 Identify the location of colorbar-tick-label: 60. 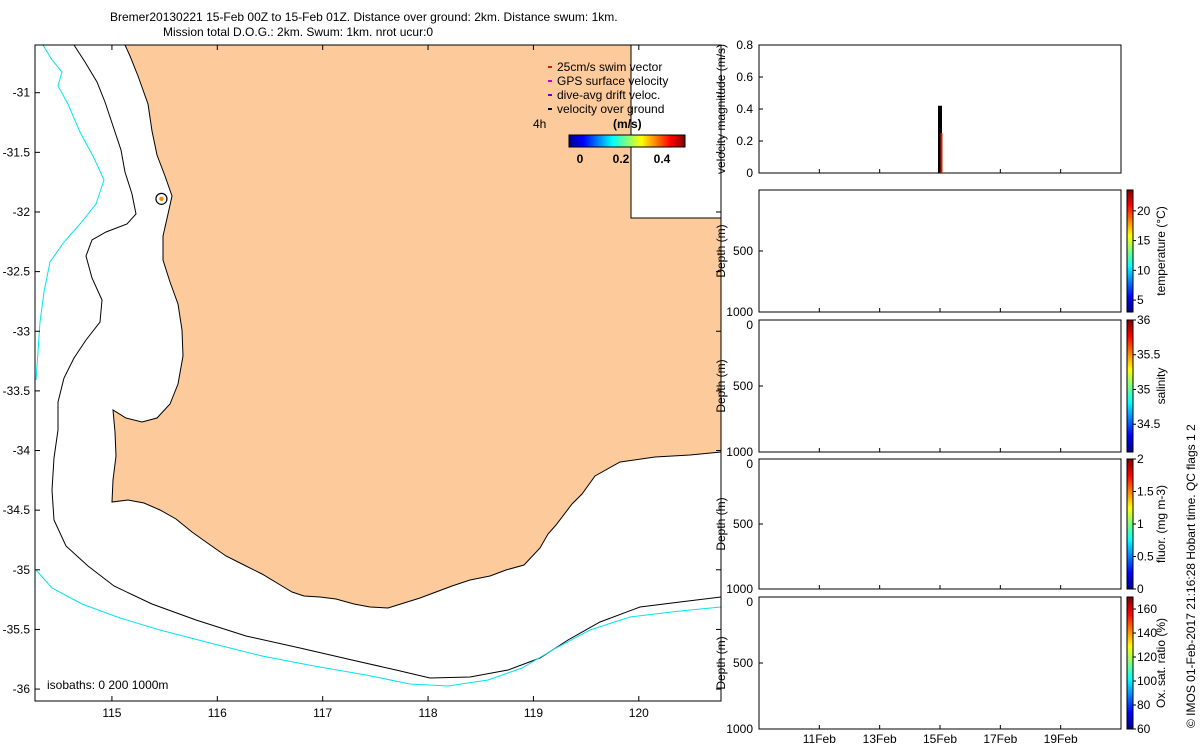
(1144, 729).